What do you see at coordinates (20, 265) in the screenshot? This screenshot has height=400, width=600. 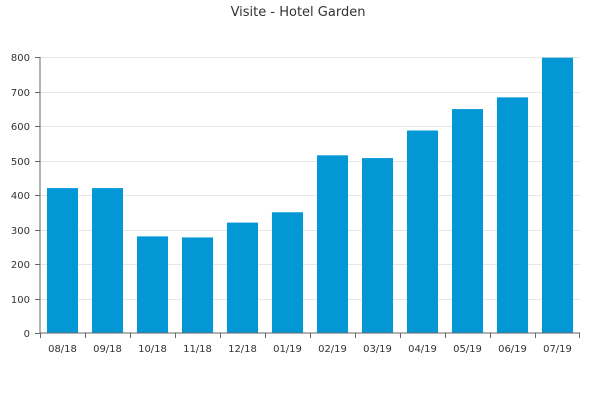 I see `y-tick-label: 200` at bounding box center [20, 265].